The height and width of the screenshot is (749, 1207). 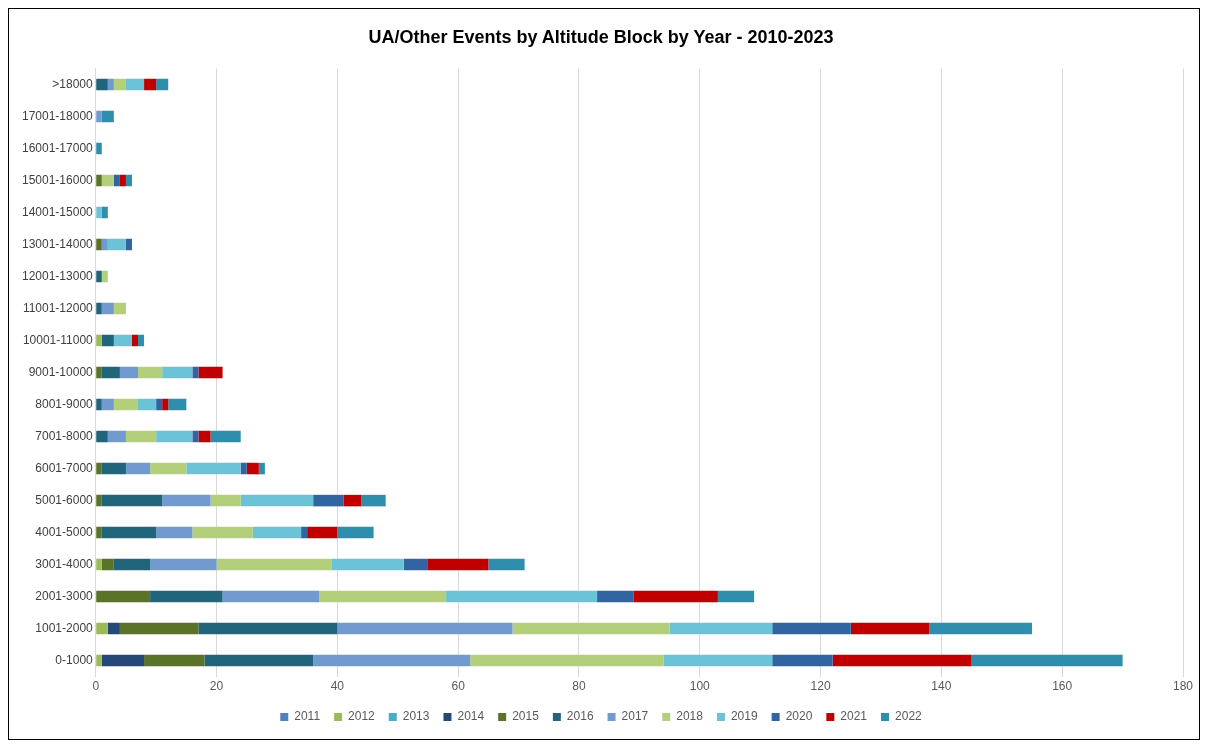 I want to click on y-tick-label: 6001-7000, so click(x=64, y=467).